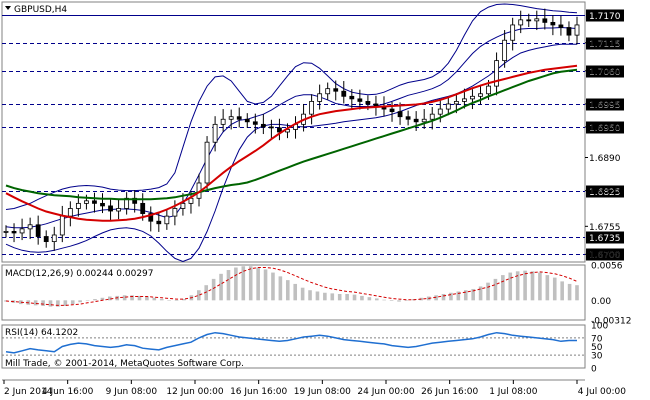 The width and height of the screenshot is (650, 400). What do you see at coordinates (597, 357) in the screenshot?
I see `rsi-tick-3: 30` at bounding box center [597, 357].